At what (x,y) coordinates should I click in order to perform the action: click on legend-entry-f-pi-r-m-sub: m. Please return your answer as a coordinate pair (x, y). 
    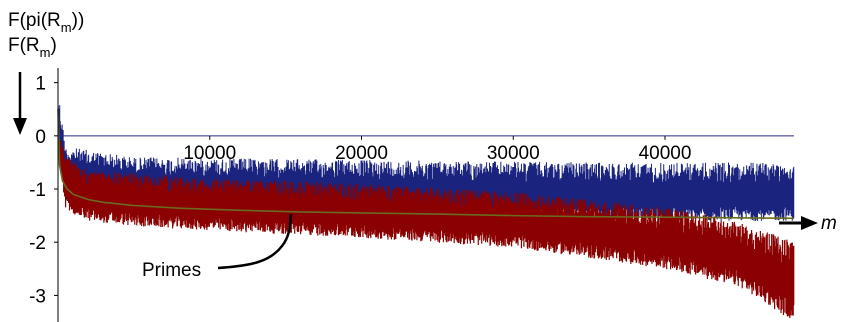
    Looking at the image, I should click on (66, 27).